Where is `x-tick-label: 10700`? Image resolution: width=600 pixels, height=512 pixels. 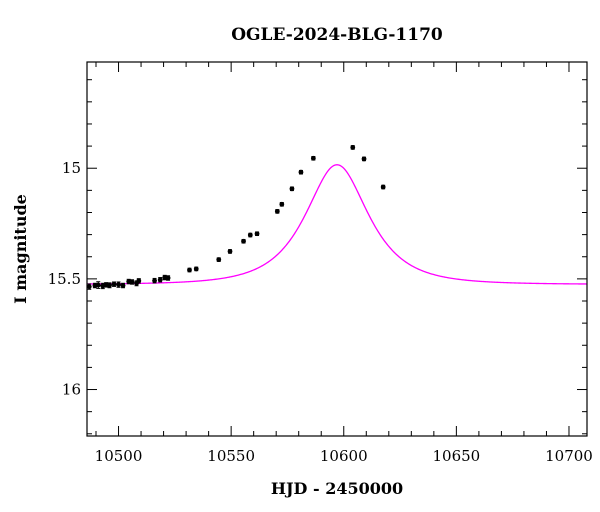
x-tick-label: 10700 is located at coordinates (569, 456).